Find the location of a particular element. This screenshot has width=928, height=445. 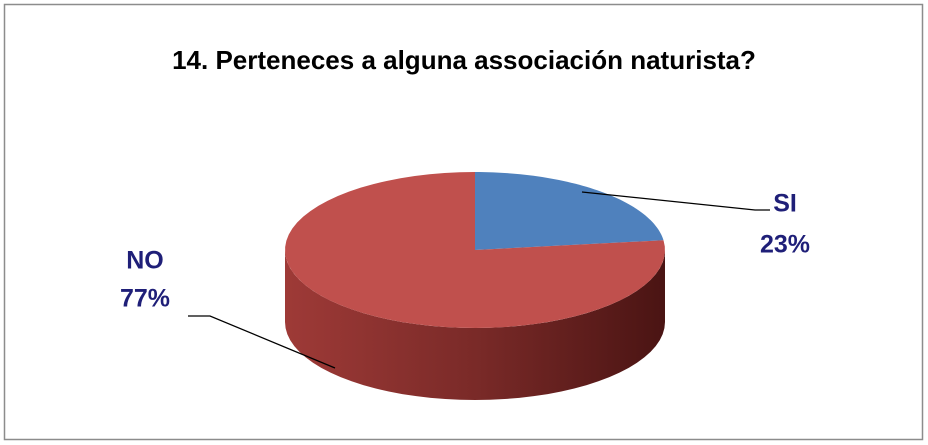

slice-label: NO is located at coordinates (145, 261).